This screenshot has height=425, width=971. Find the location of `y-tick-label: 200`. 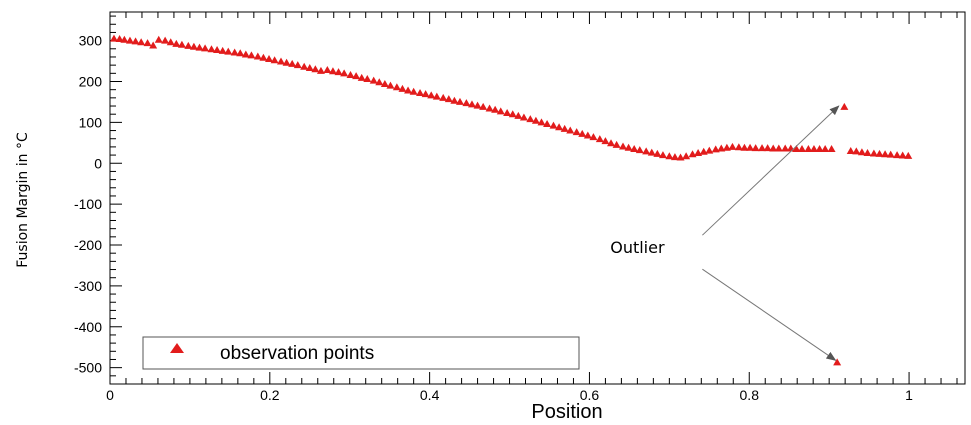

y-tick-label: 200 is located at coordinates (91, 81).